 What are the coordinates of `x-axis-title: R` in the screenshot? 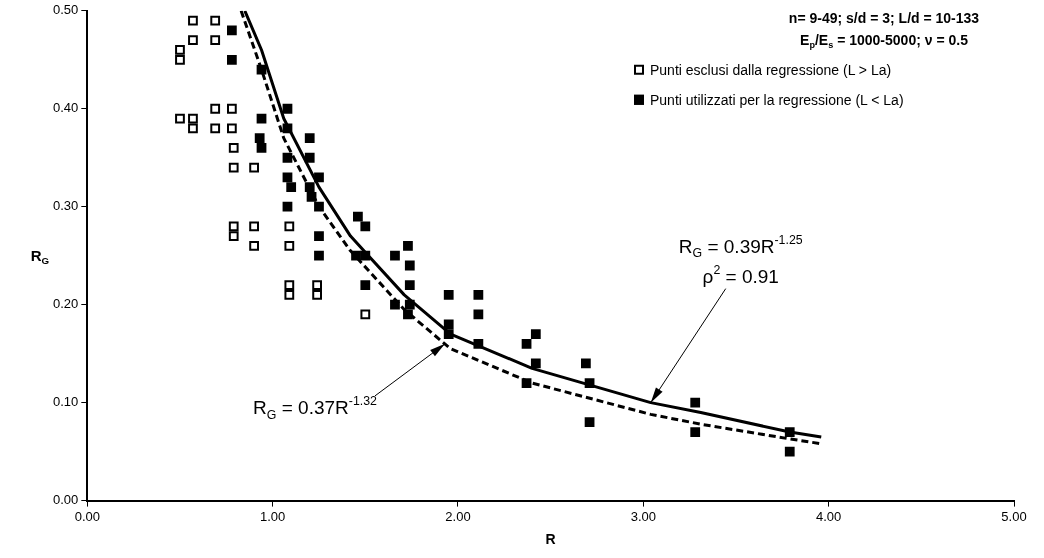 It's located at (550, 539).